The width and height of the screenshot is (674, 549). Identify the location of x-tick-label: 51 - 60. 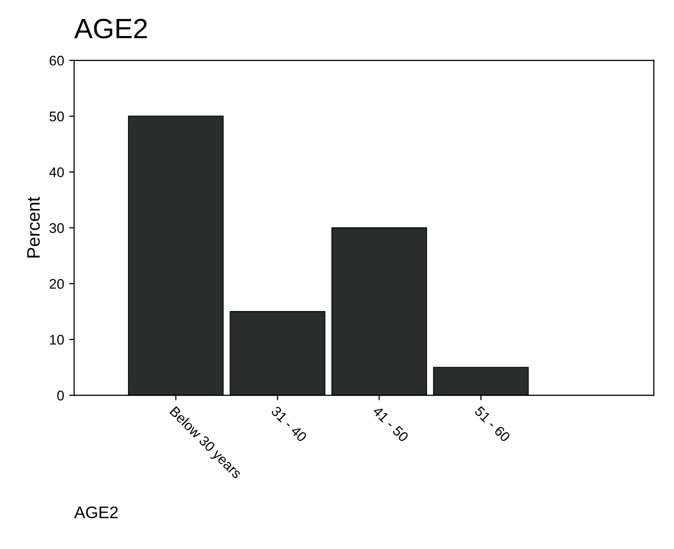
(492, 424).